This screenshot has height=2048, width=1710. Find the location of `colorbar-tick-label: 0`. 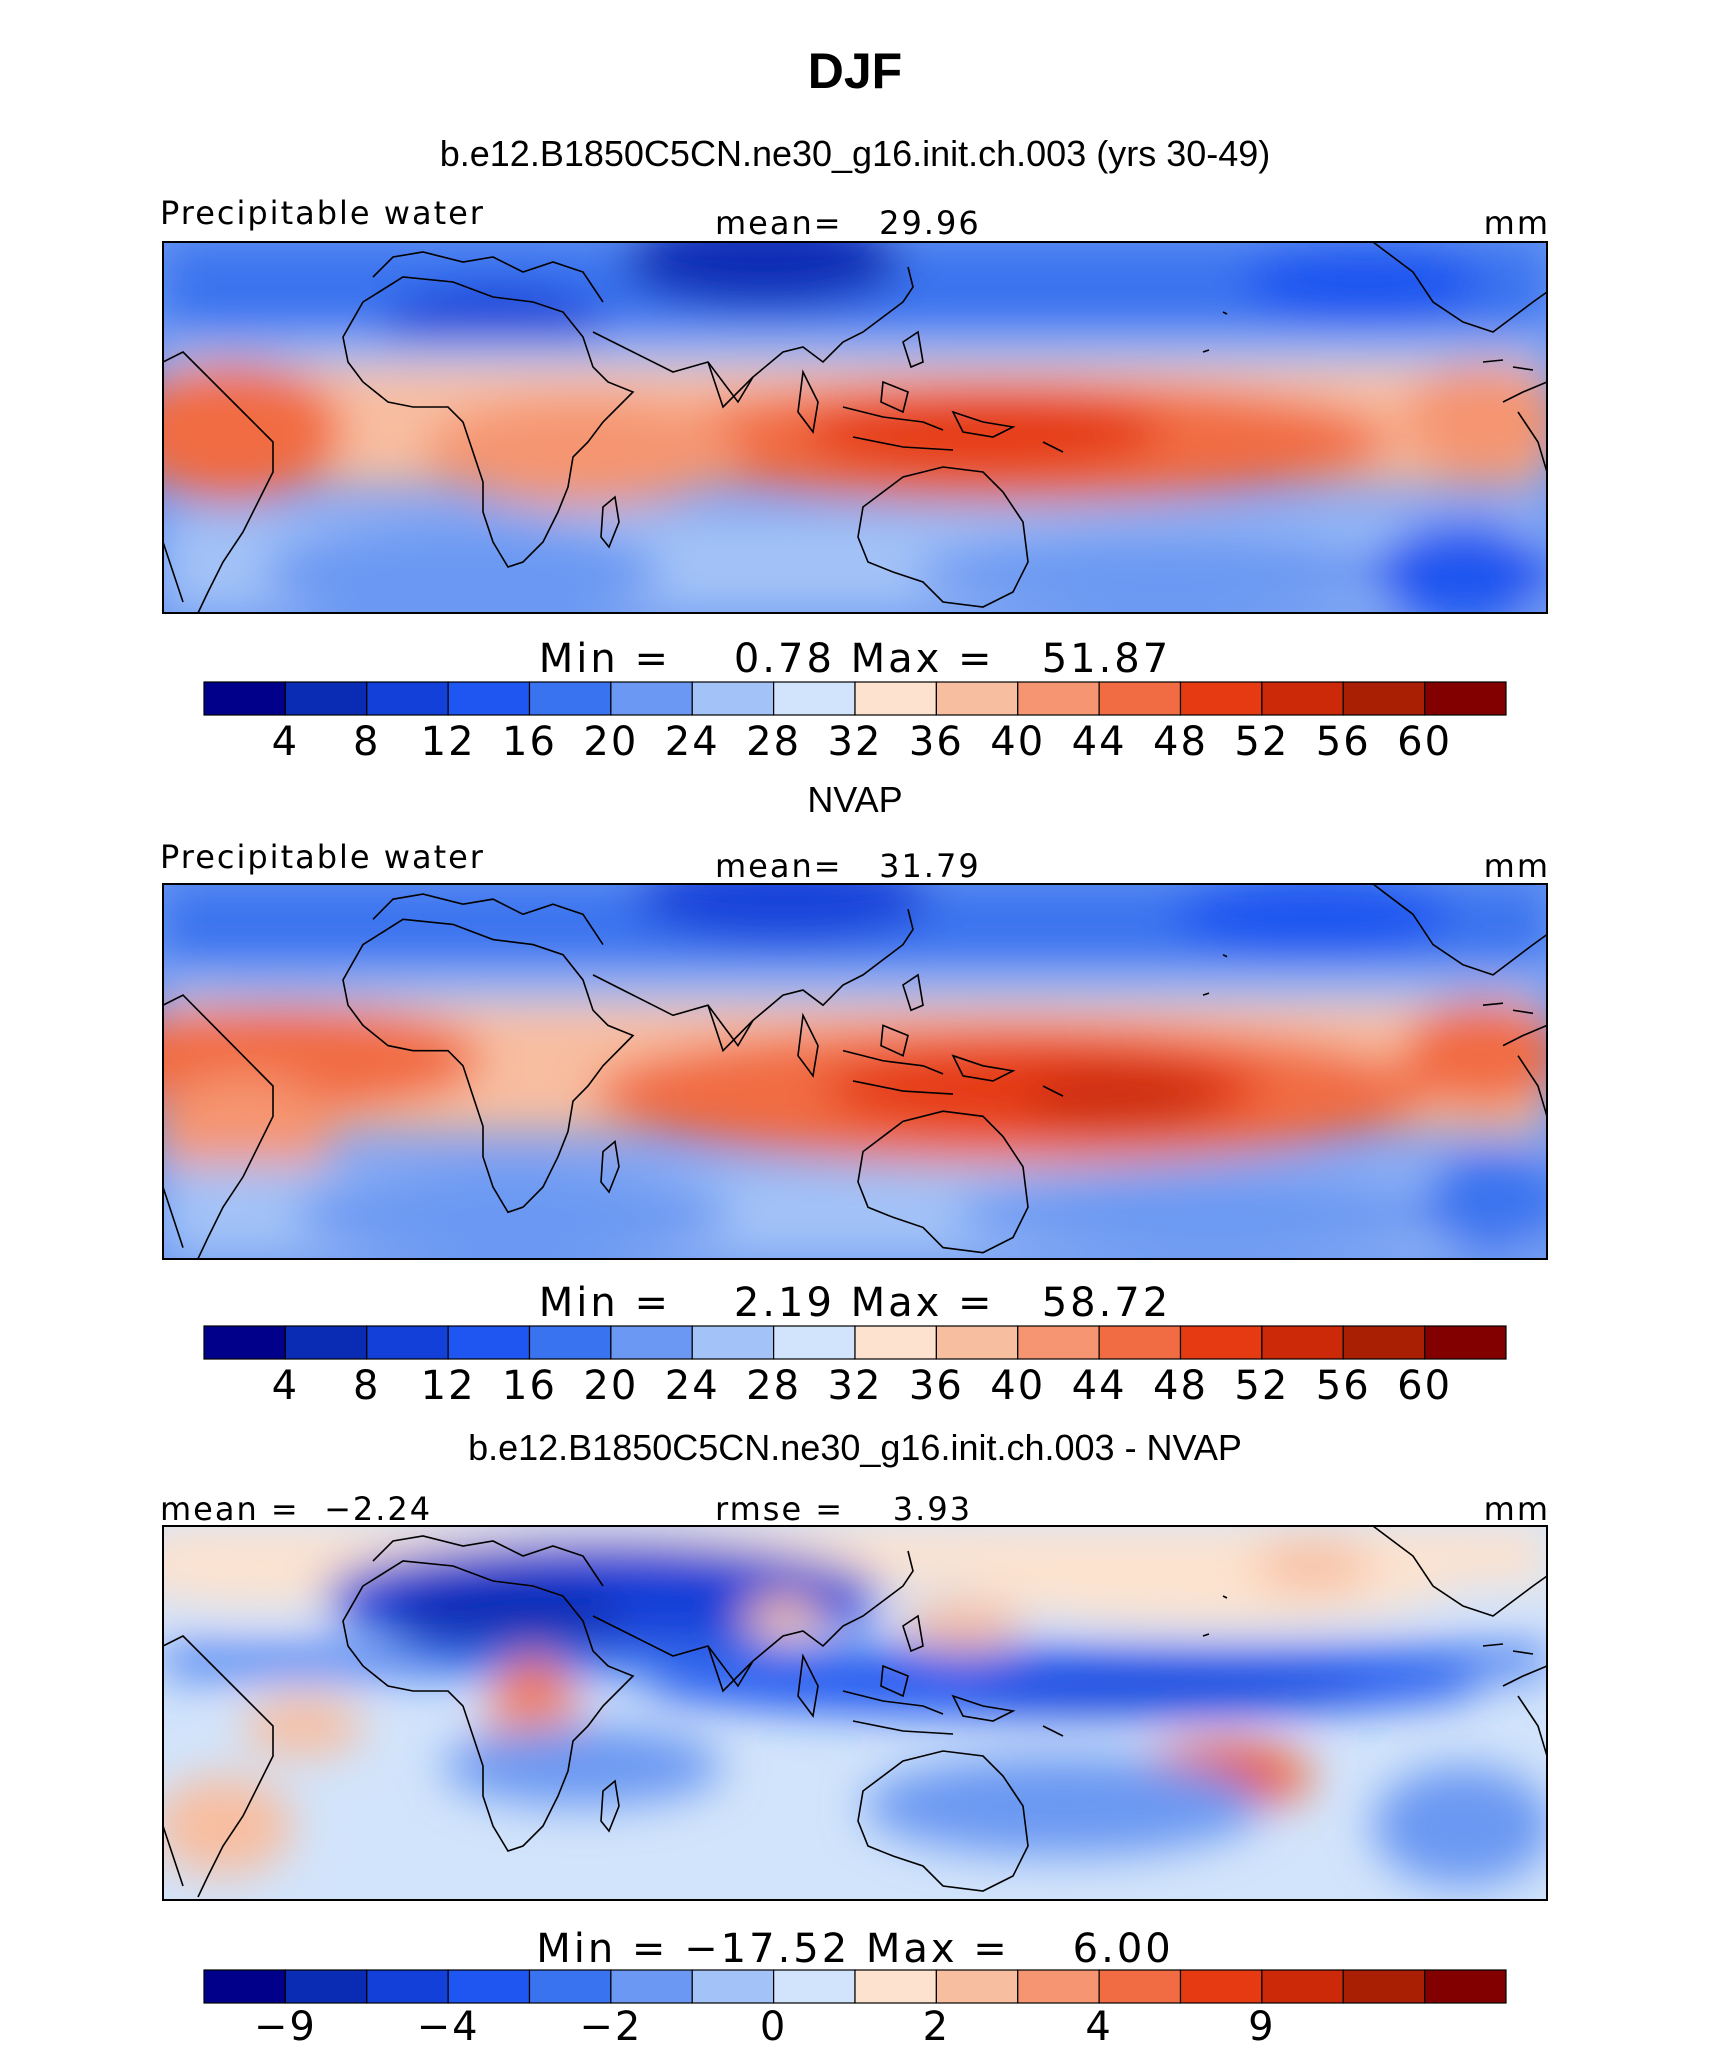

colorbar-tick-label: 0 is located at coordinates (773, 2026).